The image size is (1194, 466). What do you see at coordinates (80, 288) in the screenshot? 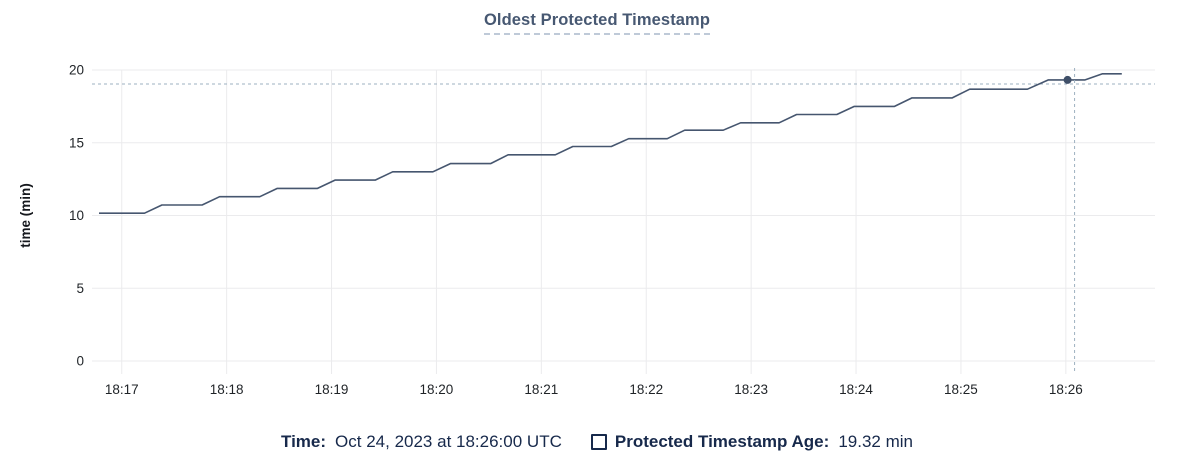
I see `y-tick-label: 5` at bounding box center [80, 288].